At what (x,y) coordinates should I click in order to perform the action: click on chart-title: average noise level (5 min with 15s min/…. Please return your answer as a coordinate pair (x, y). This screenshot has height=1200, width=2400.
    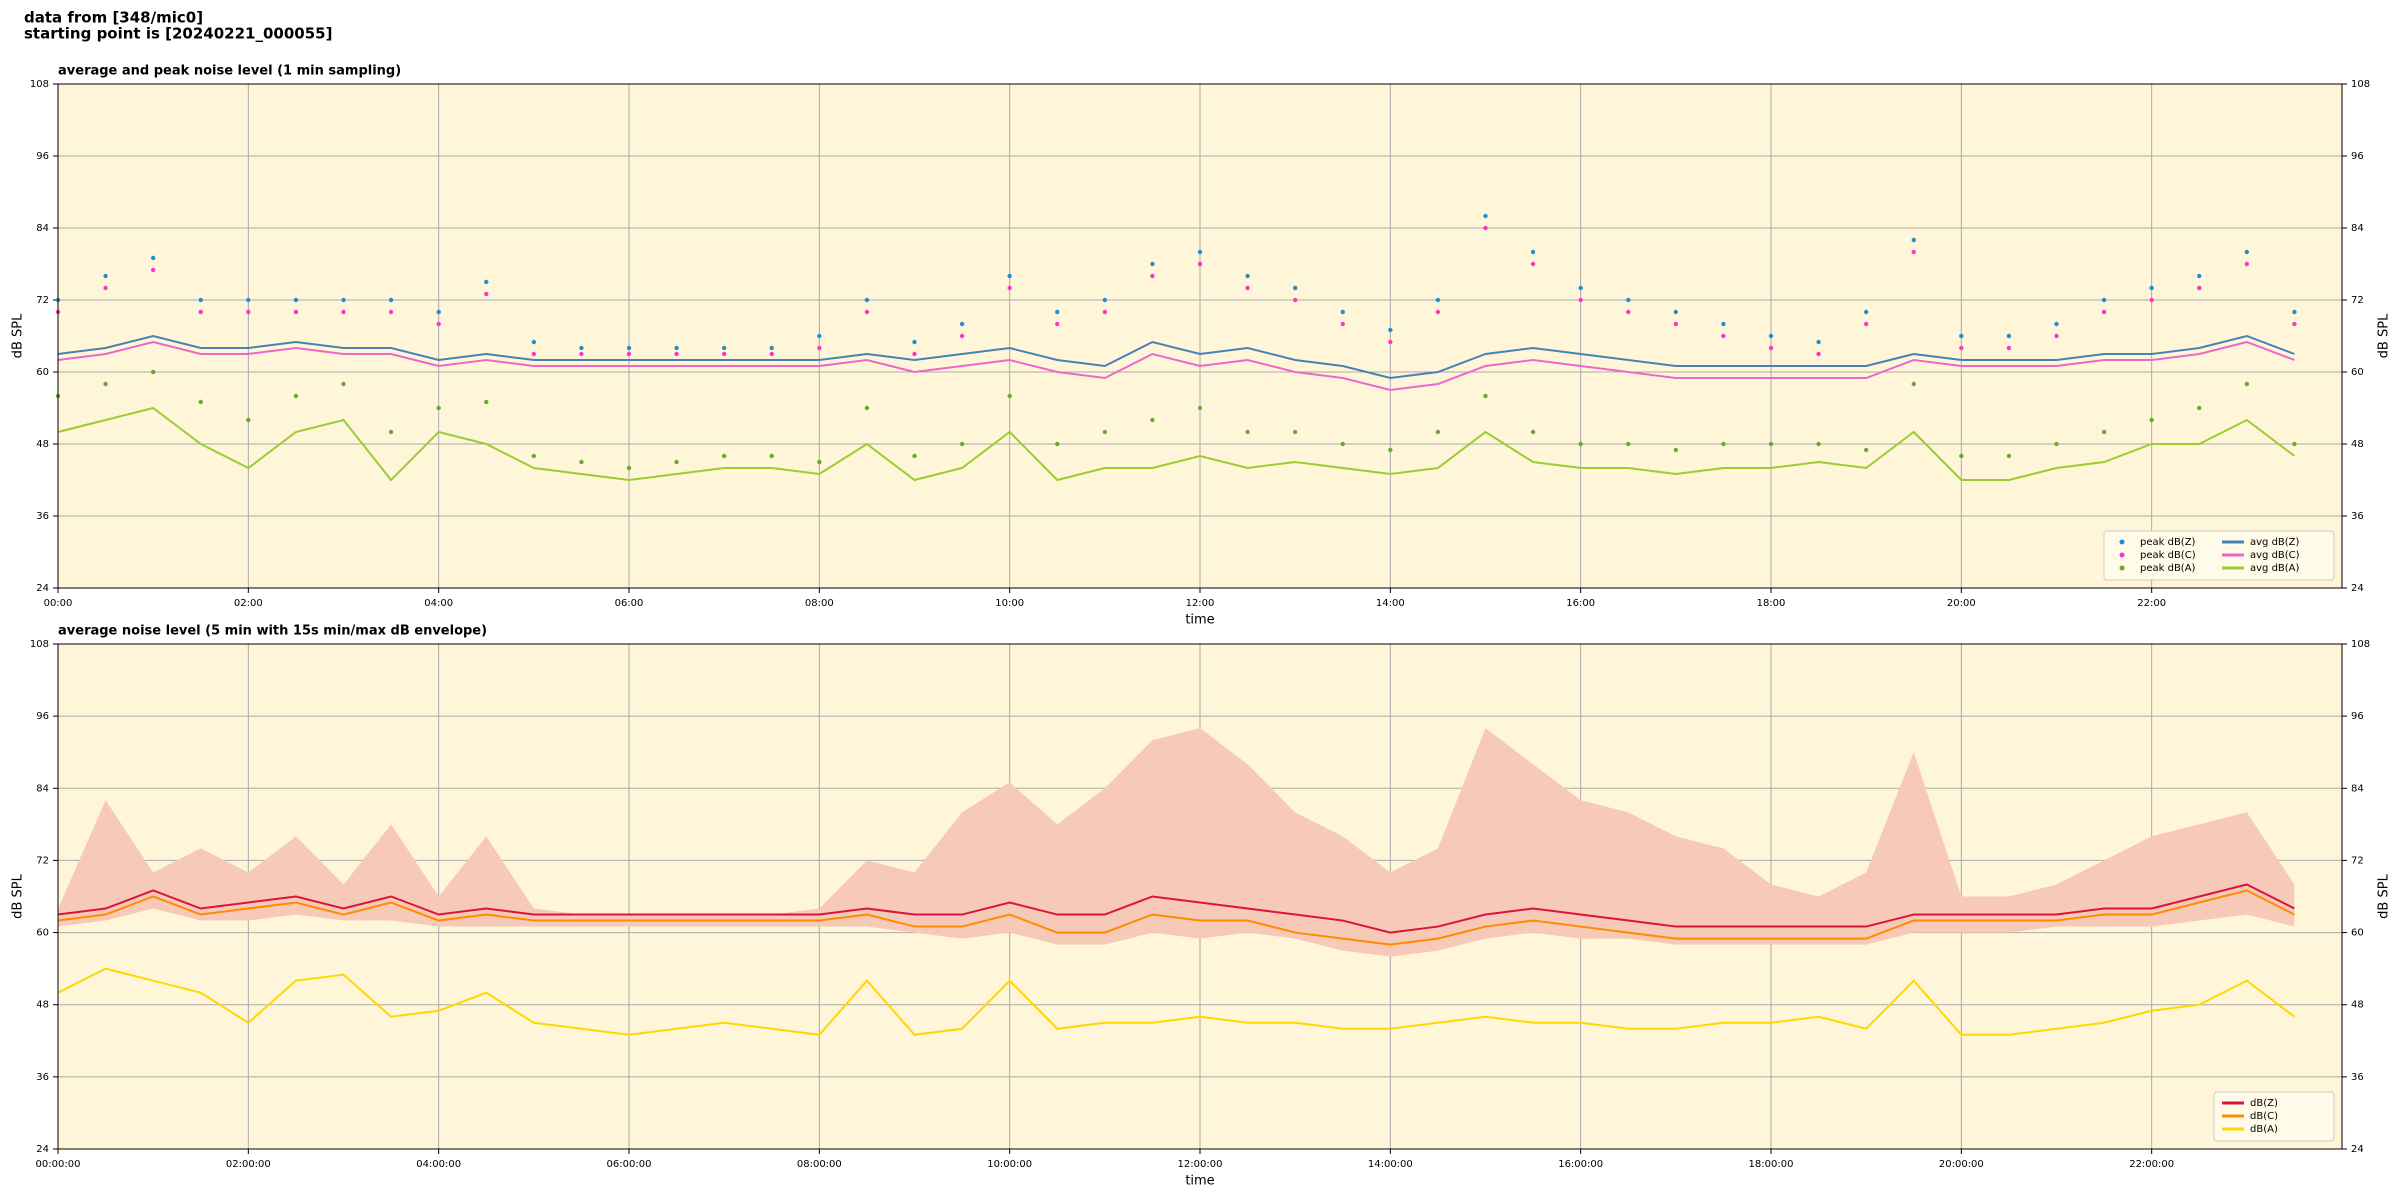
    Looking at the image, I should click on (272, 631).